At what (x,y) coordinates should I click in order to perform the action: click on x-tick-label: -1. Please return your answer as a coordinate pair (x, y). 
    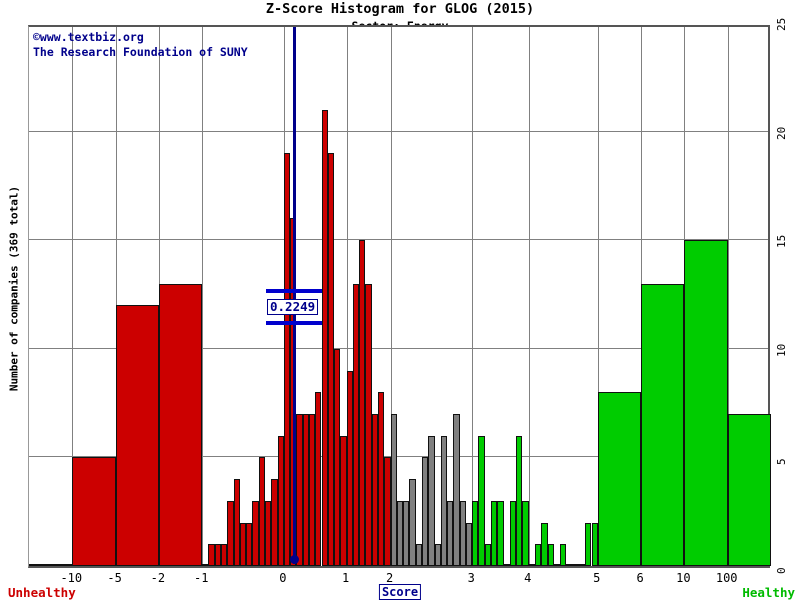
    Looking at the image, I should click on (201, 578).